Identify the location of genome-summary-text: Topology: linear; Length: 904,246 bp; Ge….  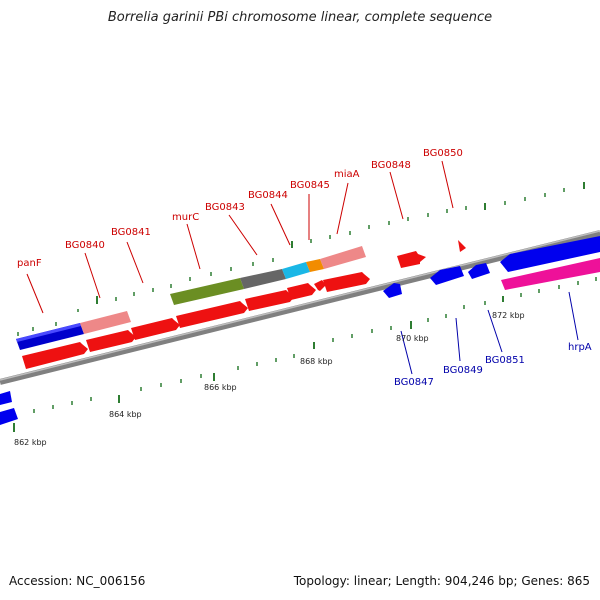
(441, 581).